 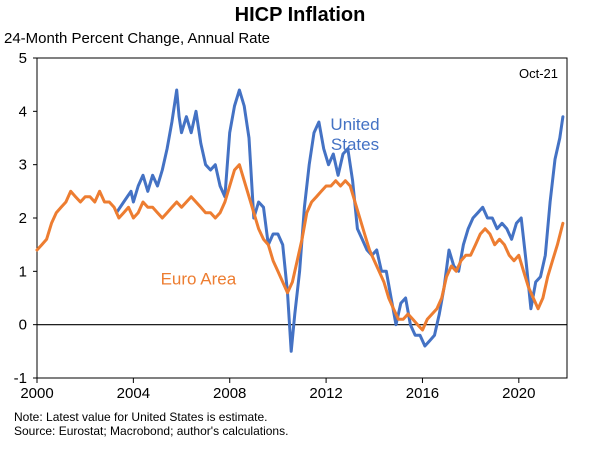 What do you see at coordinates (300, 15) in the screenshot?
I see `chart-title: HICP Inflation` at bounding box center [300, 15].